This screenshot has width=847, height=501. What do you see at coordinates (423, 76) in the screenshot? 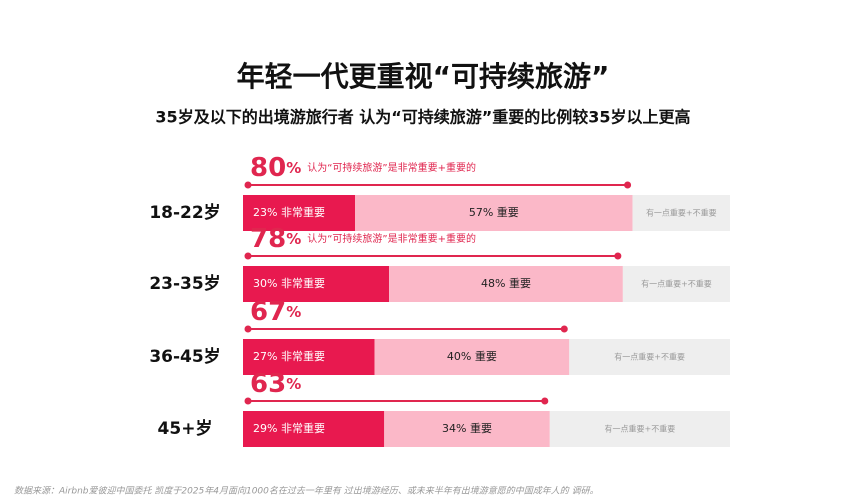
I see `chart-title: 年轻一代更重视“可持续旅游”` at bounding box center [423, 76].